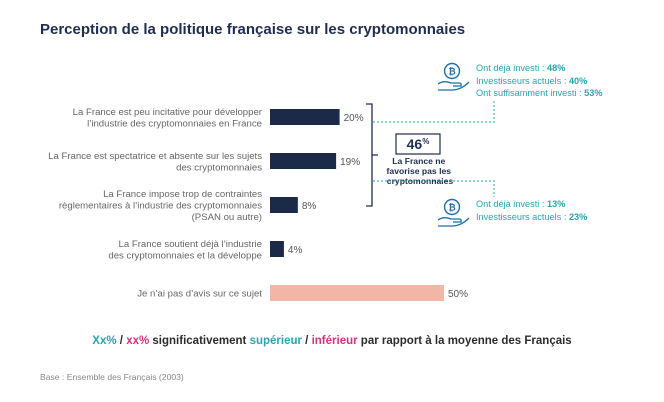 Image resolution: width=664 pixels, height=402 pixels. Describe the element at coordinates (275, 341) in the screenshot. I see `legend-superior-word: supérieur` at that location.